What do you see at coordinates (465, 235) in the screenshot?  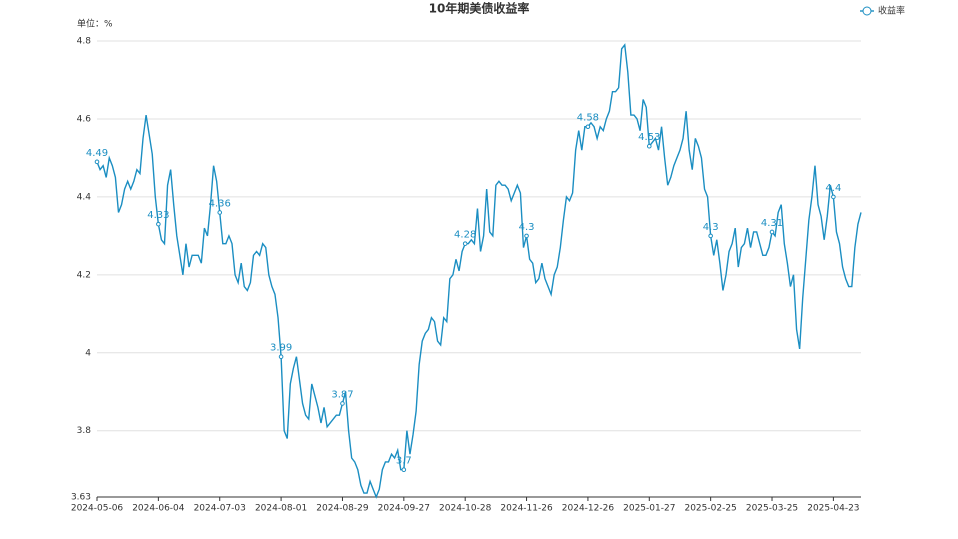 I see `data-label: 4.28` at bounding box center [465, 235].